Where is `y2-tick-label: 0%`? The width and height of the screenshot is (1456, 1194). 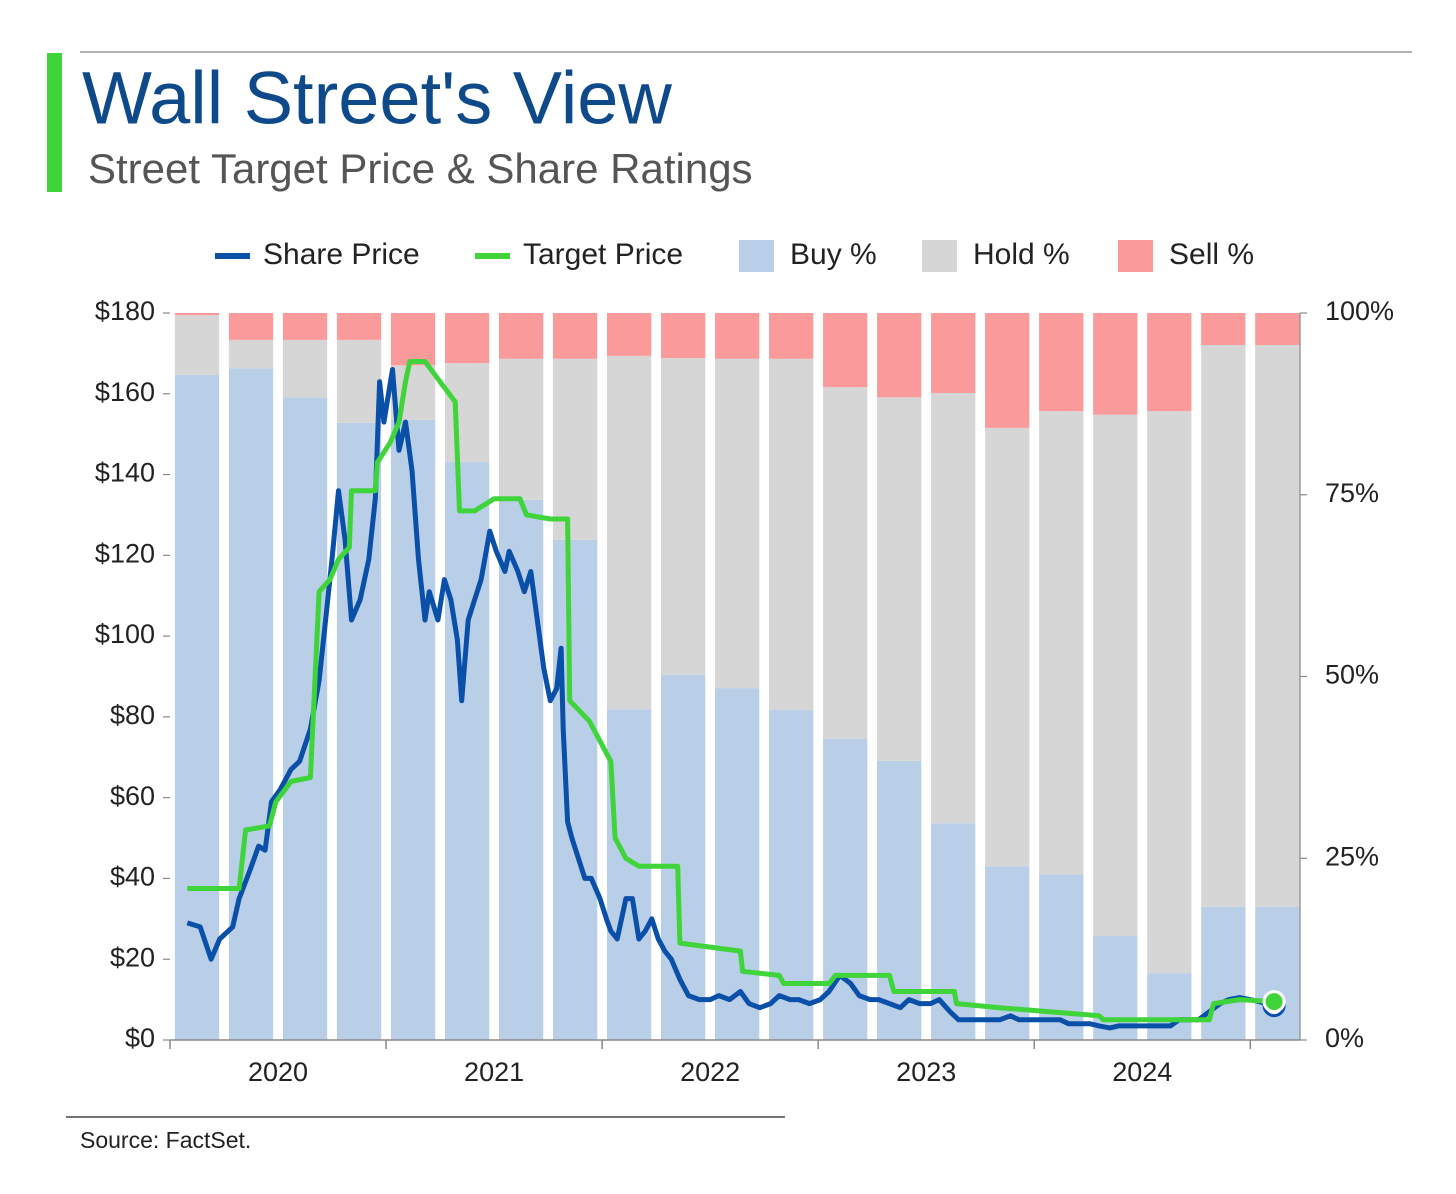
y2-tick-label: 0% is located at coordinates (1344, 1038).